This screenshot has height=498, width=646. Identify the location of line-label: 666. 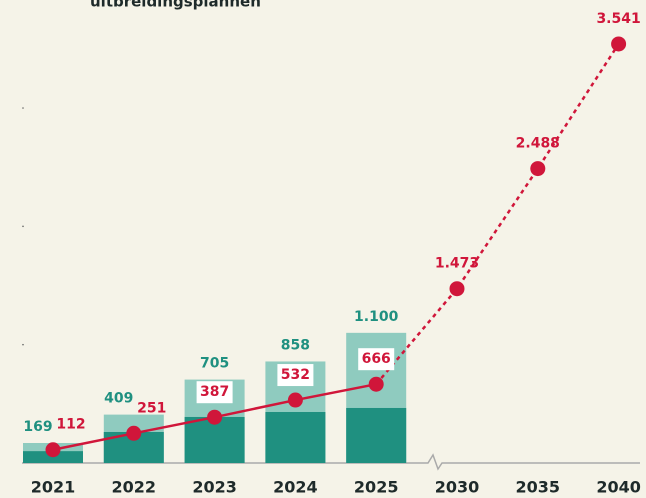
(376, 359).